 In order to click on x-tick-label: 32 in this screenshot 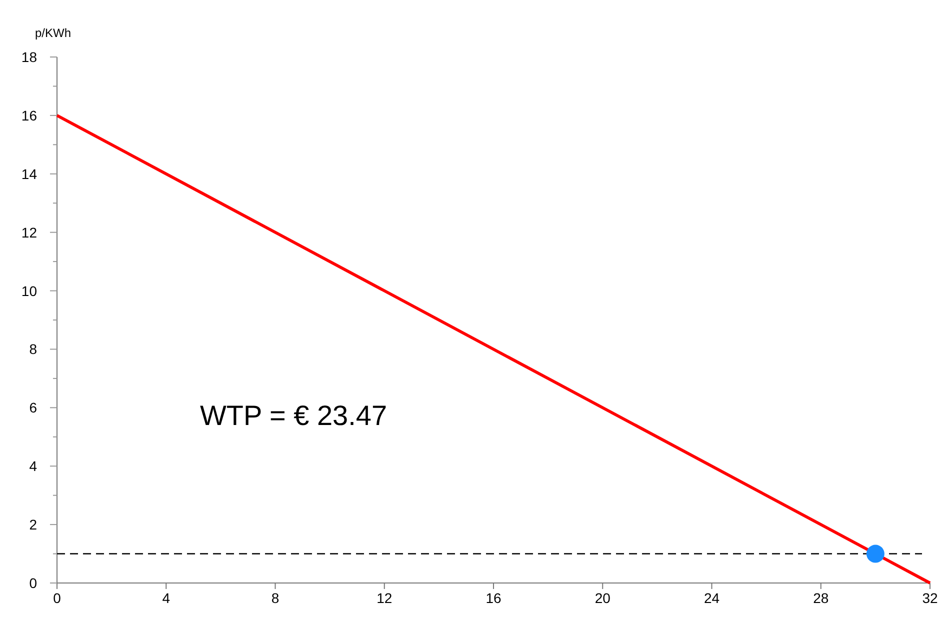, I will do `click(930, 598)`.